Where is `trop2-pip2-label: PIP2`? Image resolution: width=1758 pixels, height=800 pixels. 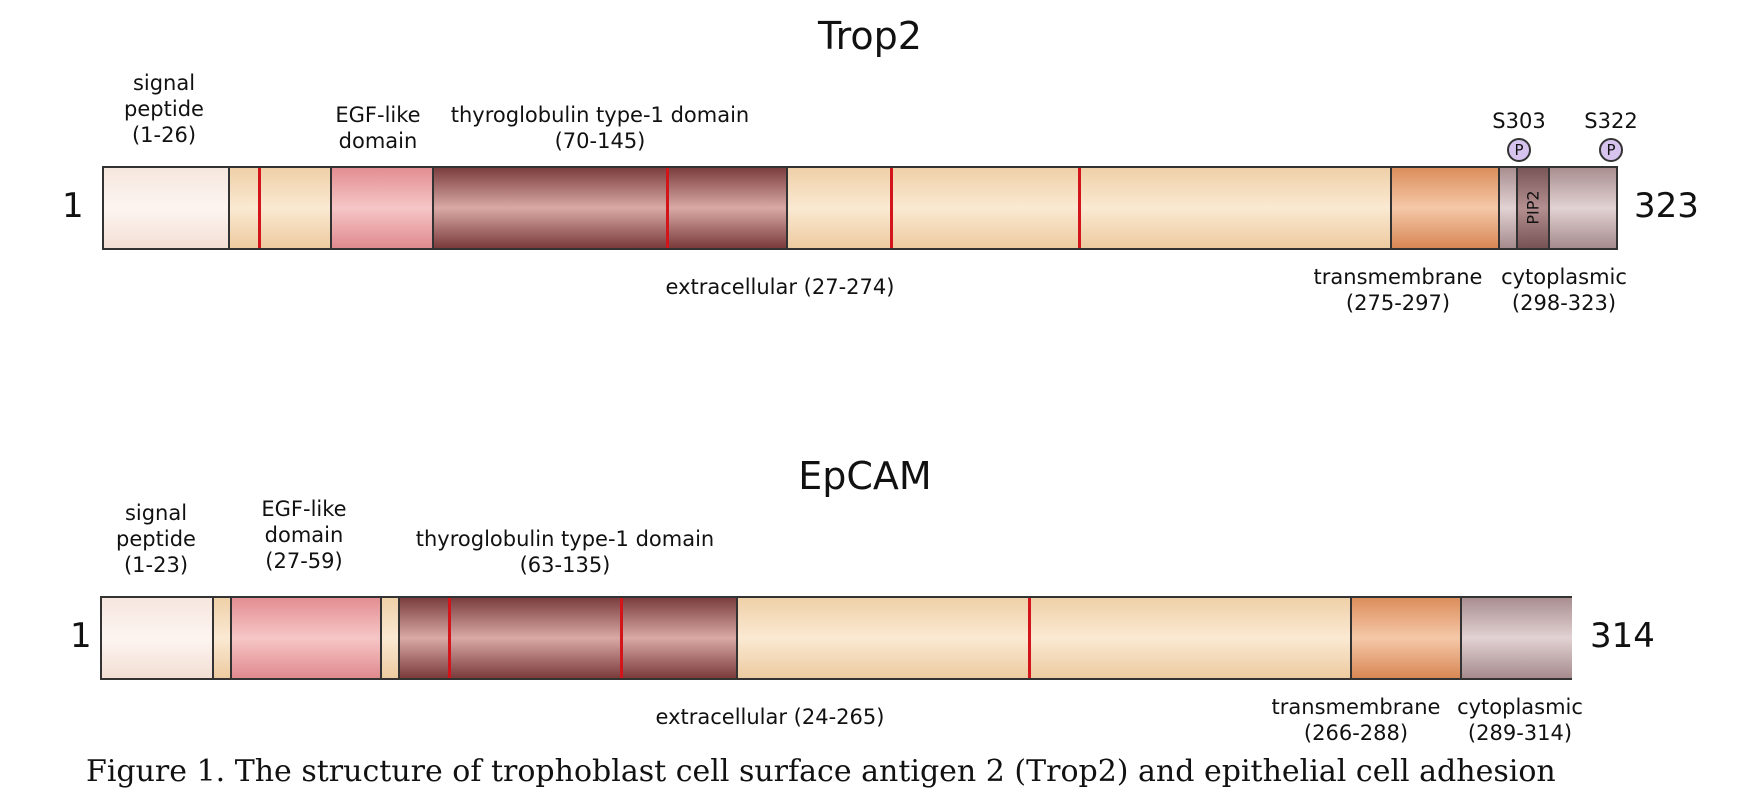
trop2-pip2-label: PIP2 is located at coordinates (1533, 207).